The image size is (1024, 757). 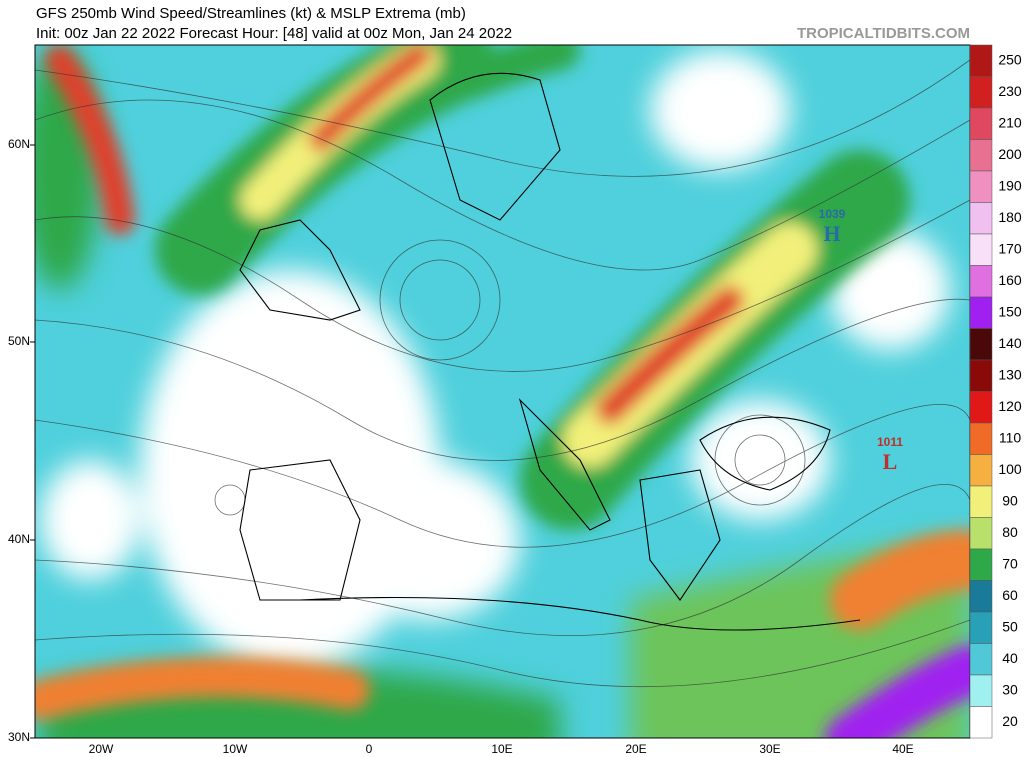 What do you see at coordinates (902, 749) in the screenshot?
I see `lon-label: 40E` at bounding box center [902, 749].